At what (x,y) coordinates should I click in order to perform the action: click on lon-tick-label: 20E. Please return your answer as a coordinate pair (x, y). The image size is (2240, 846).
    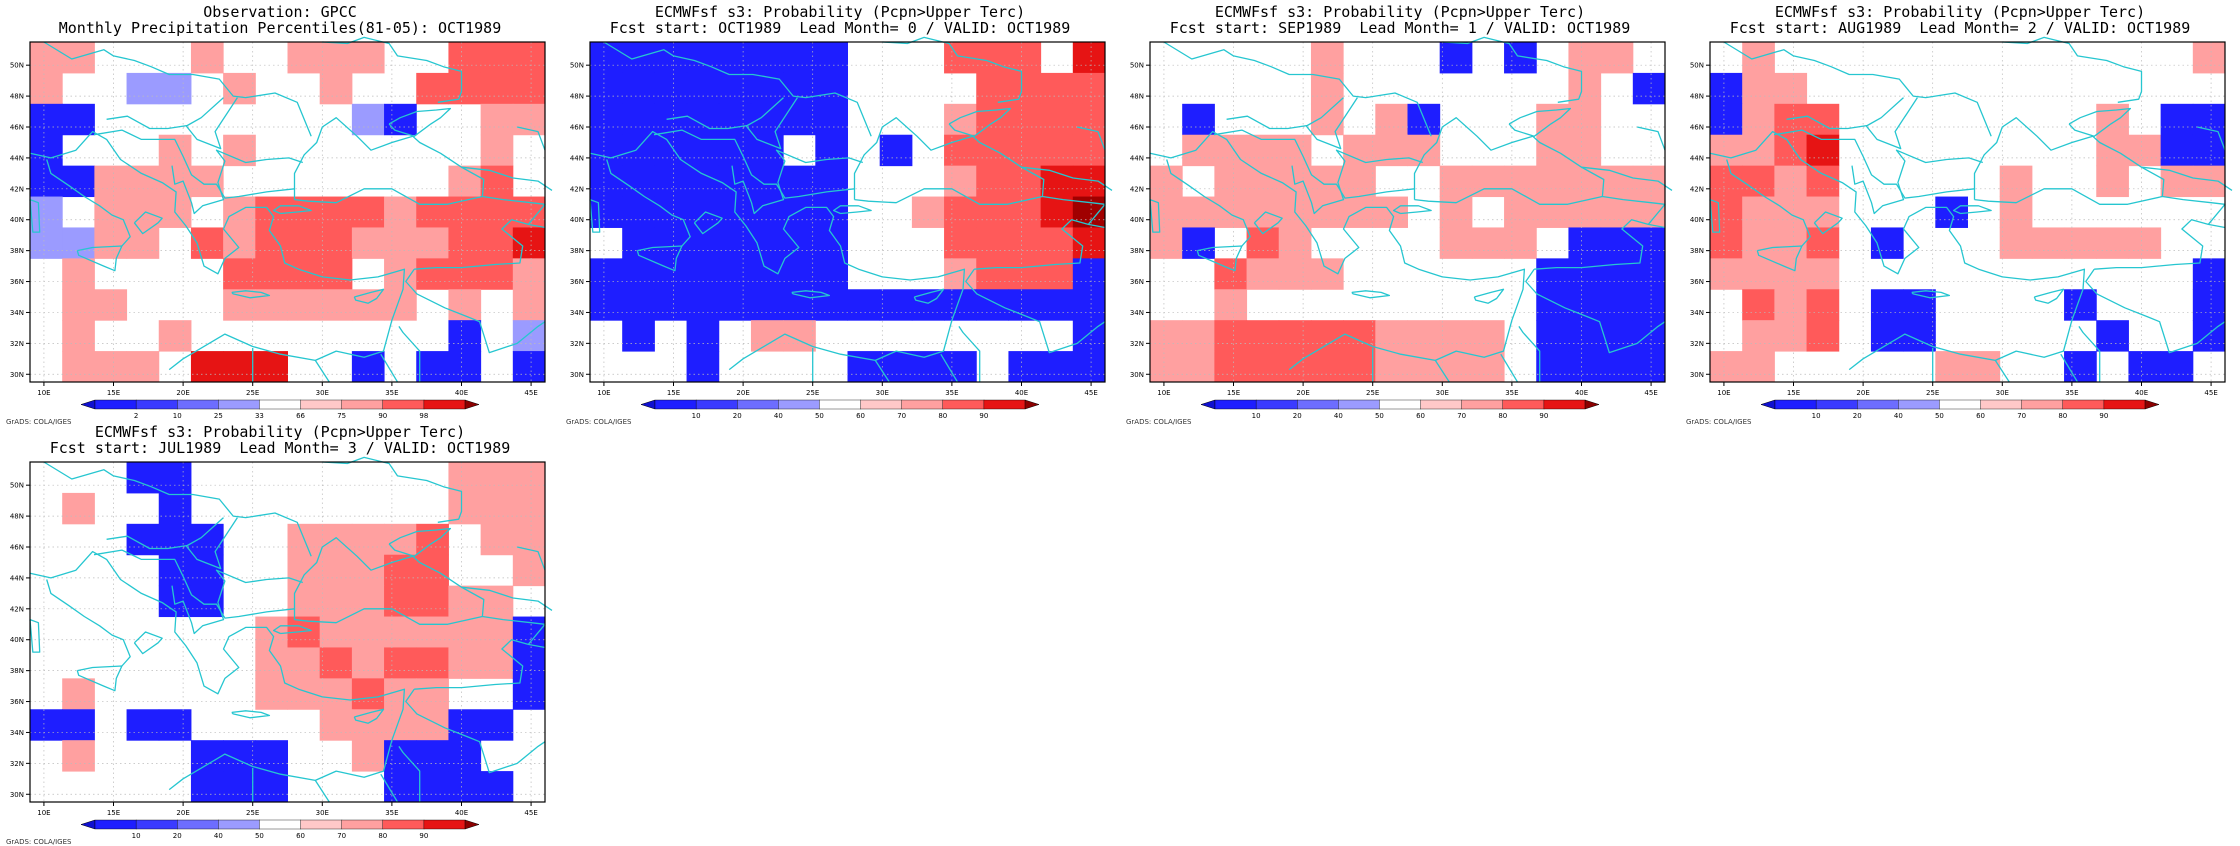
    Looking at the image, I should click on (742, 393).